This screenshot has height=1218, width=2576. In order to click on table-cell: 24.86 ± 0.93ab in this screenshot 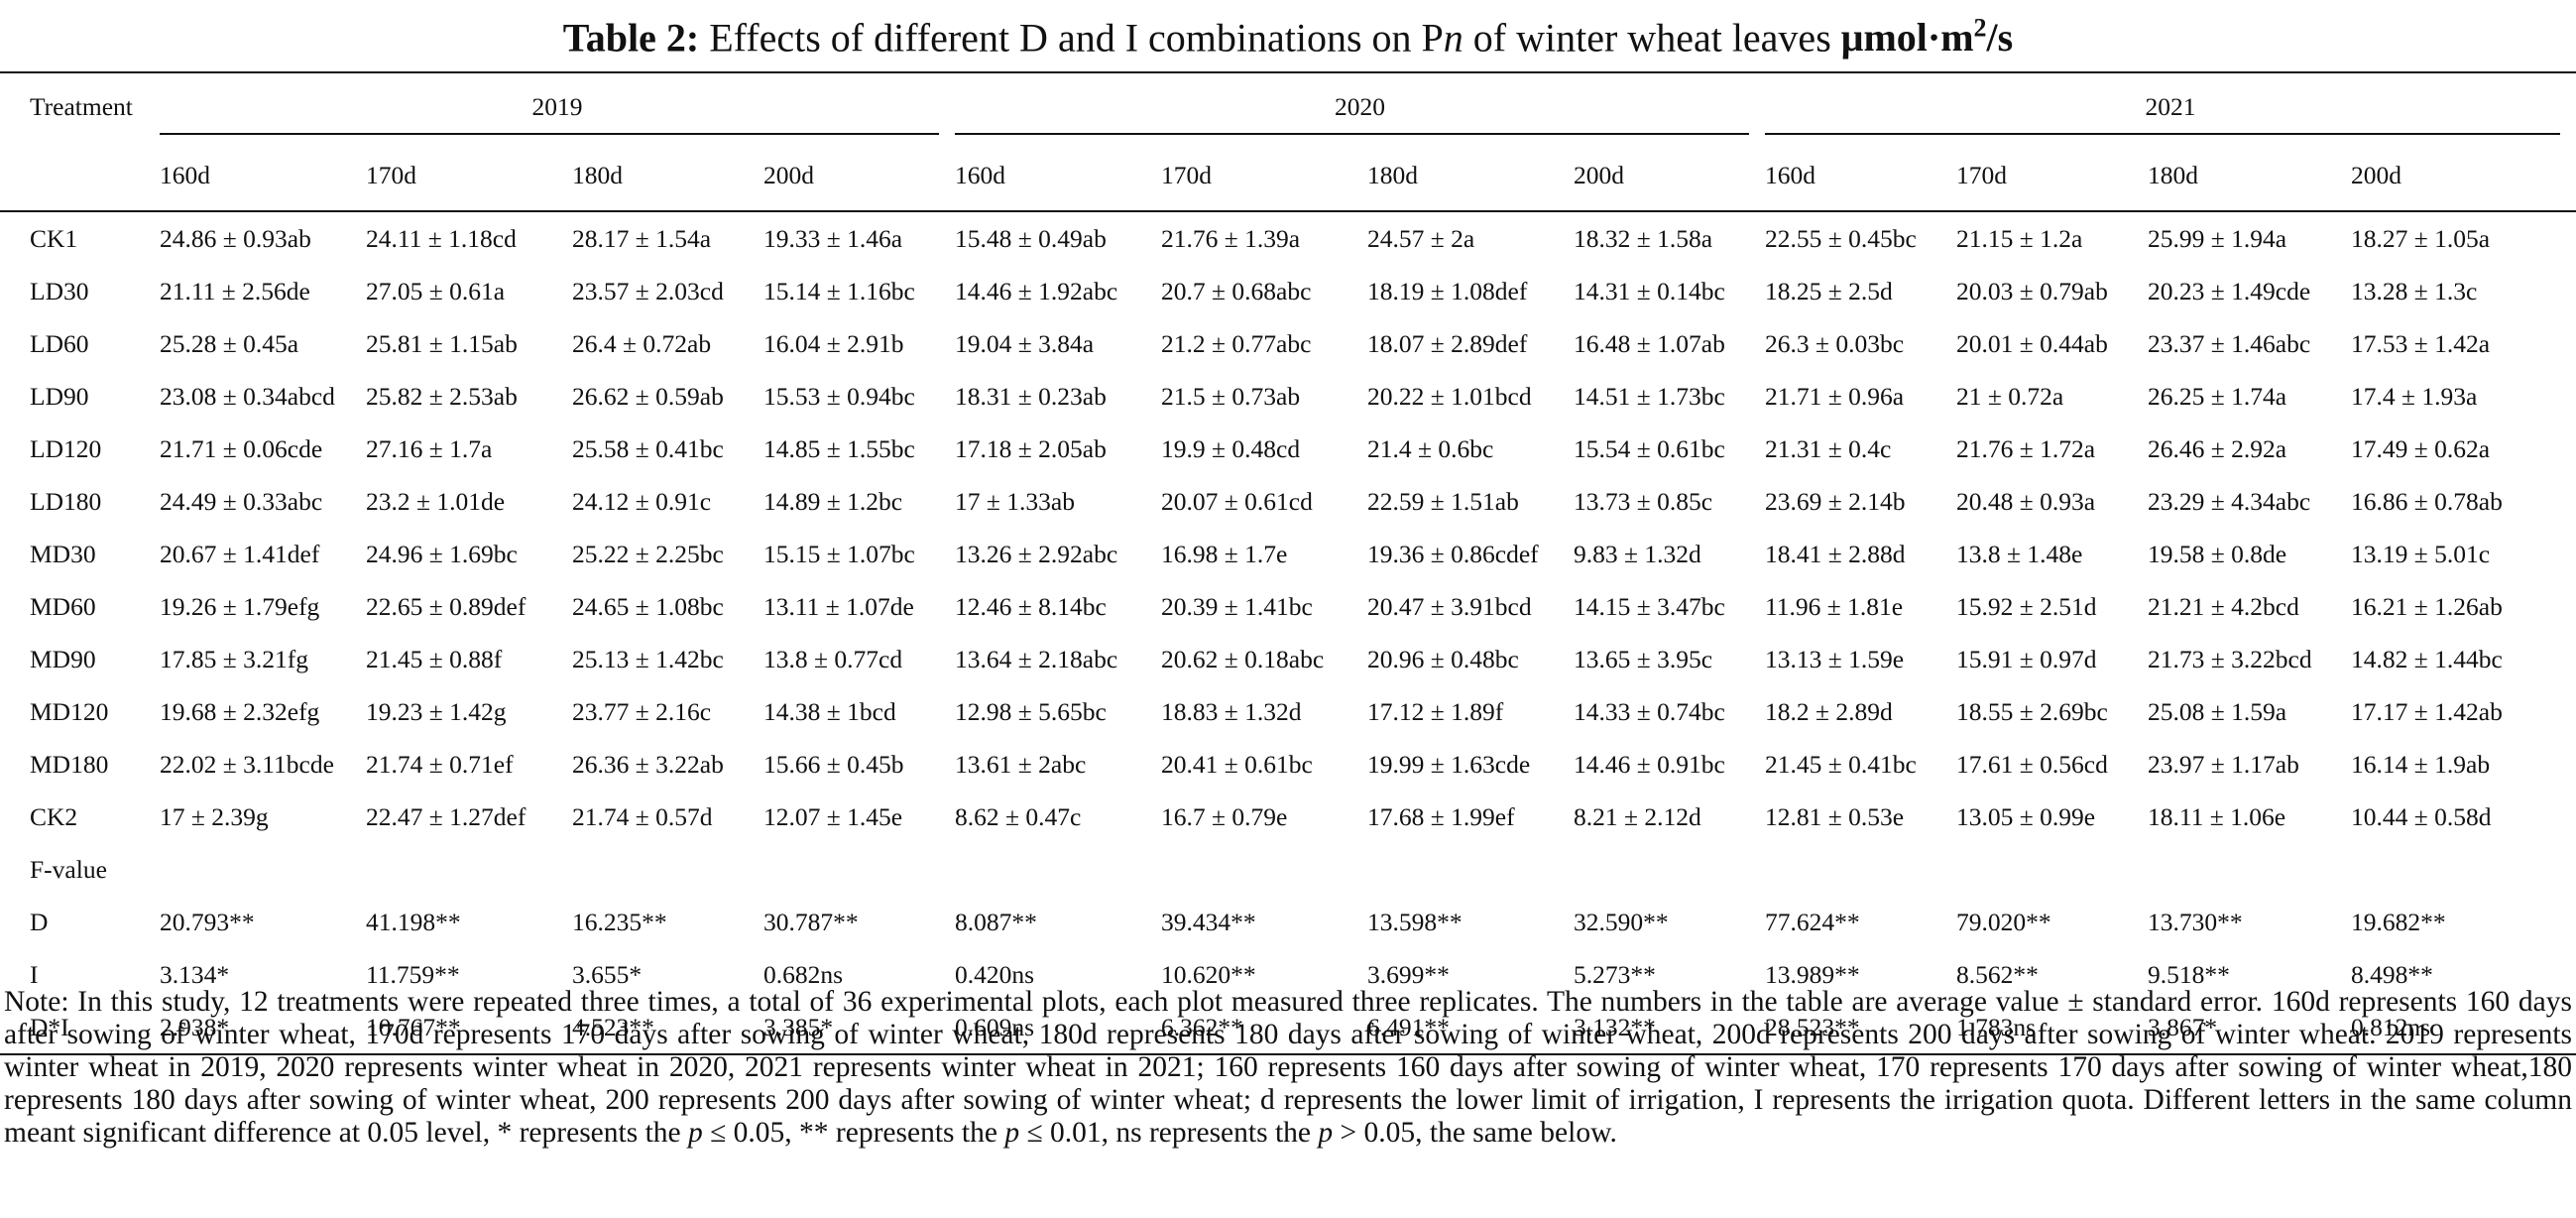, I will do `click(263, 237)`.